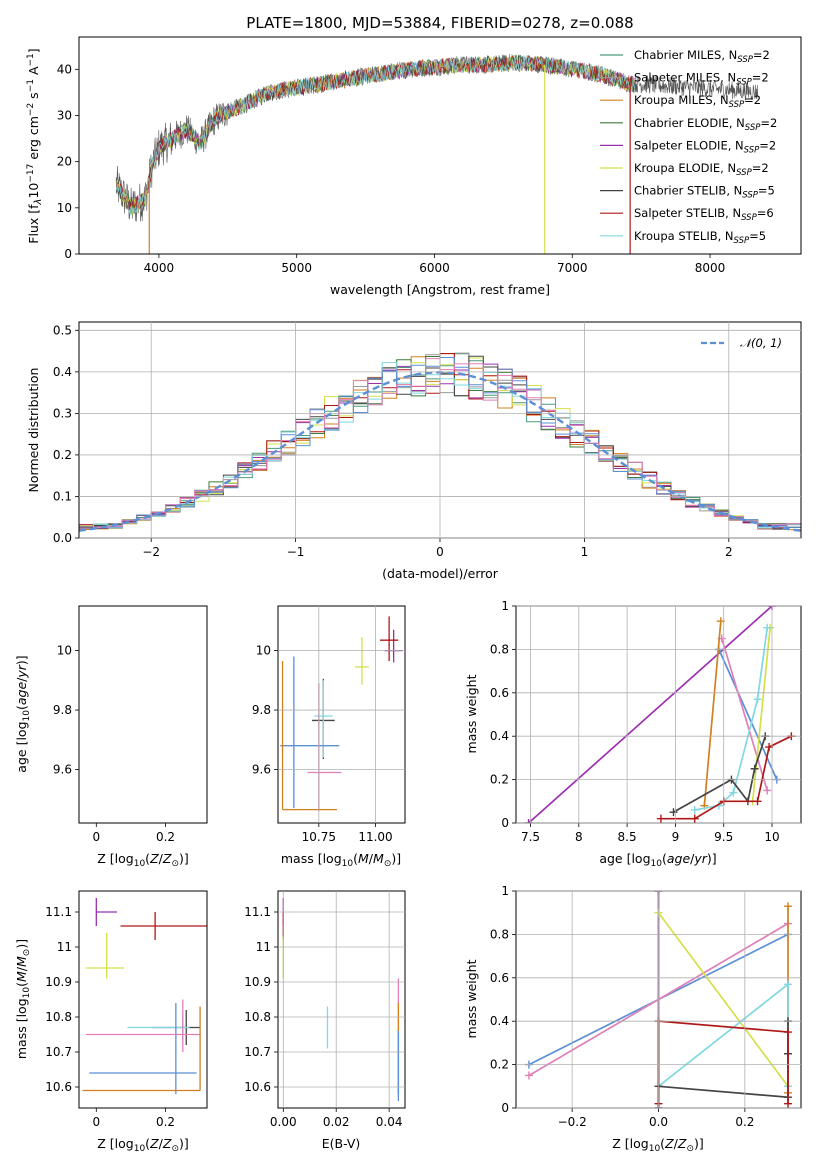  I want to click on mass-vs-z-x-tick-label: 0, so click(96, 1122).